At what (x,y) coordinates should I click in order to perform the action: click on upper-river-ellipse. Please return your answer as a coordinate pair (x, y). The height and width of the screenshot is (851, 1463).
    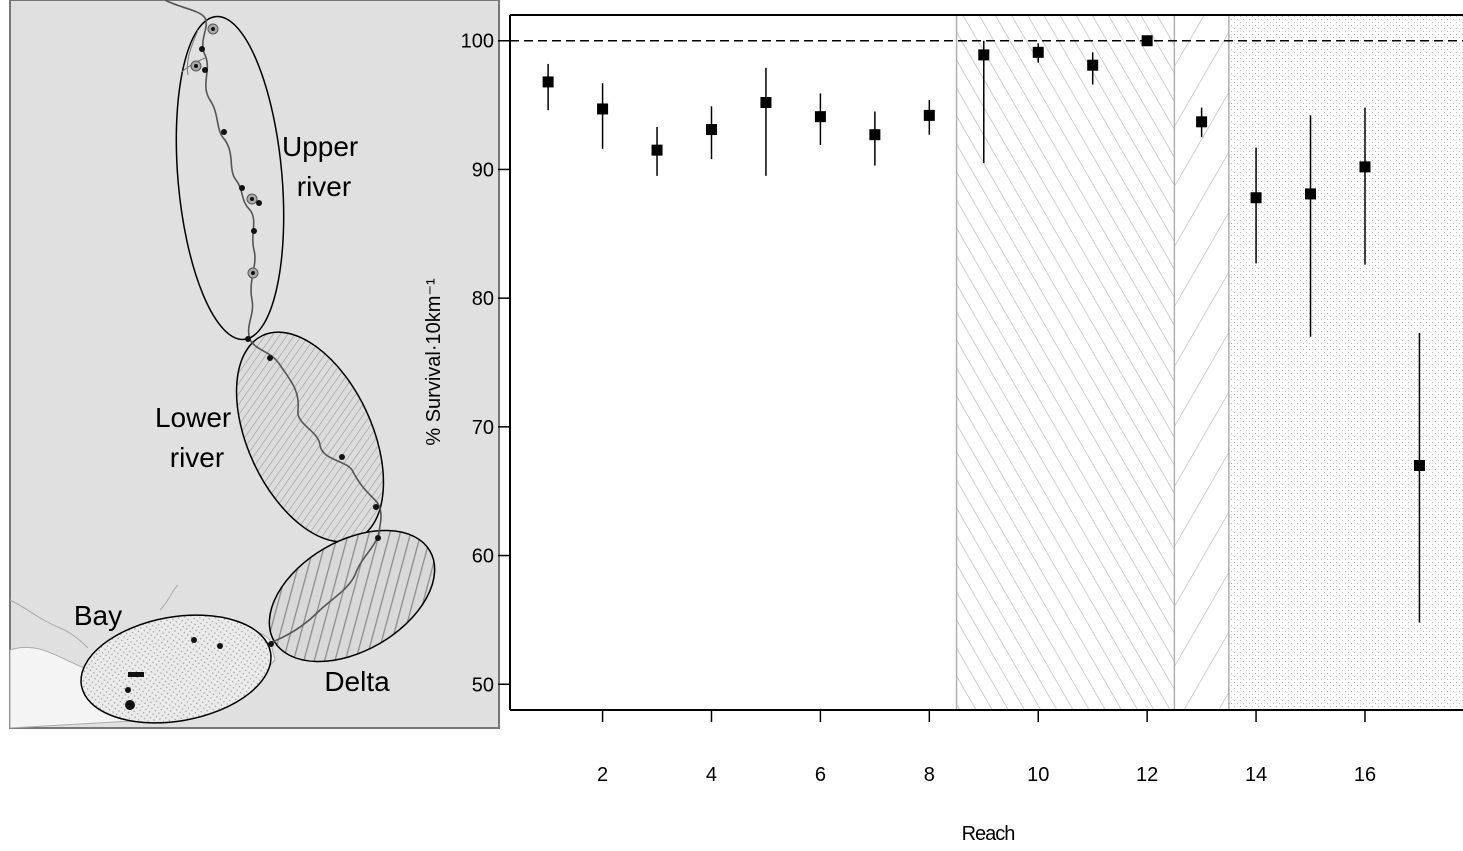
    Looking at the image, I should click on (230, 178).